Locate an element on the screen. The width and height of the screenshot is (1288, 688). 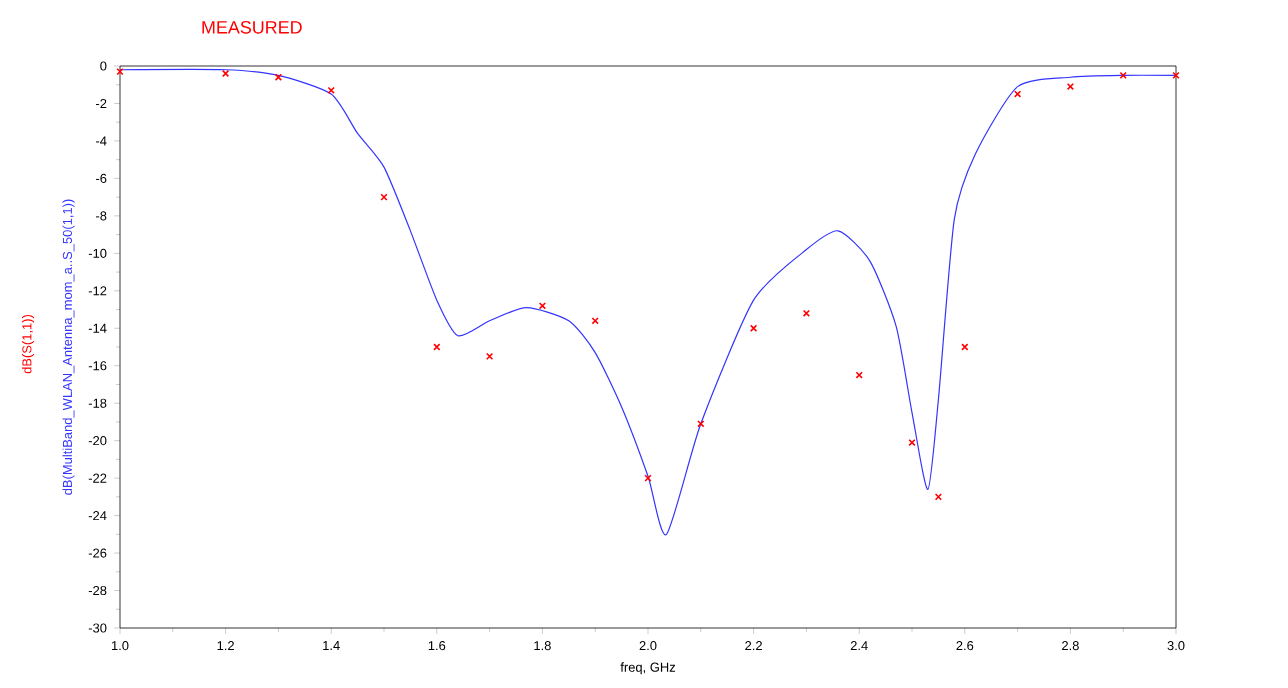
text: MEASURED is located at coordinates (252, 27).